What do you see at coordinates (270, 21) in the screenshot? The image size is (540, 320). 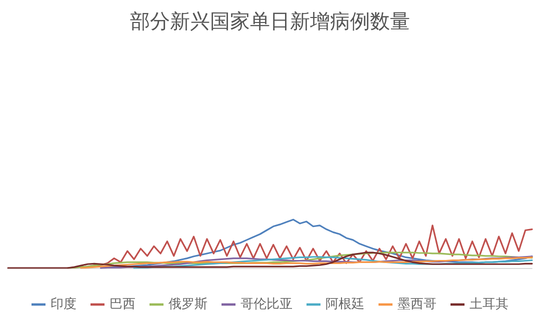 I see `chart-title: 部分新兴国家单日新增病例数量` at bounding box center [270, 21].